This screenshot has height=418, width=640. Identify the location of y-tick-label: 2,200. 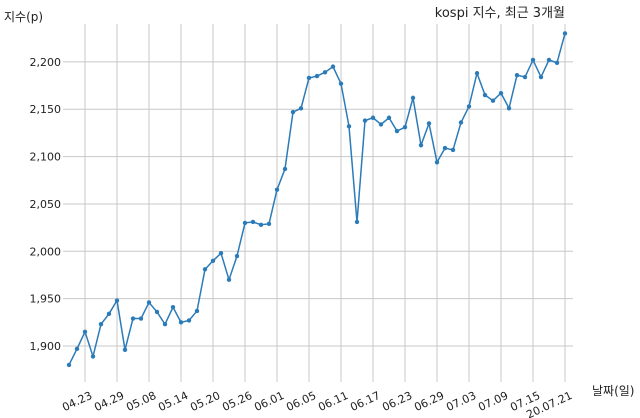
(46, 62).